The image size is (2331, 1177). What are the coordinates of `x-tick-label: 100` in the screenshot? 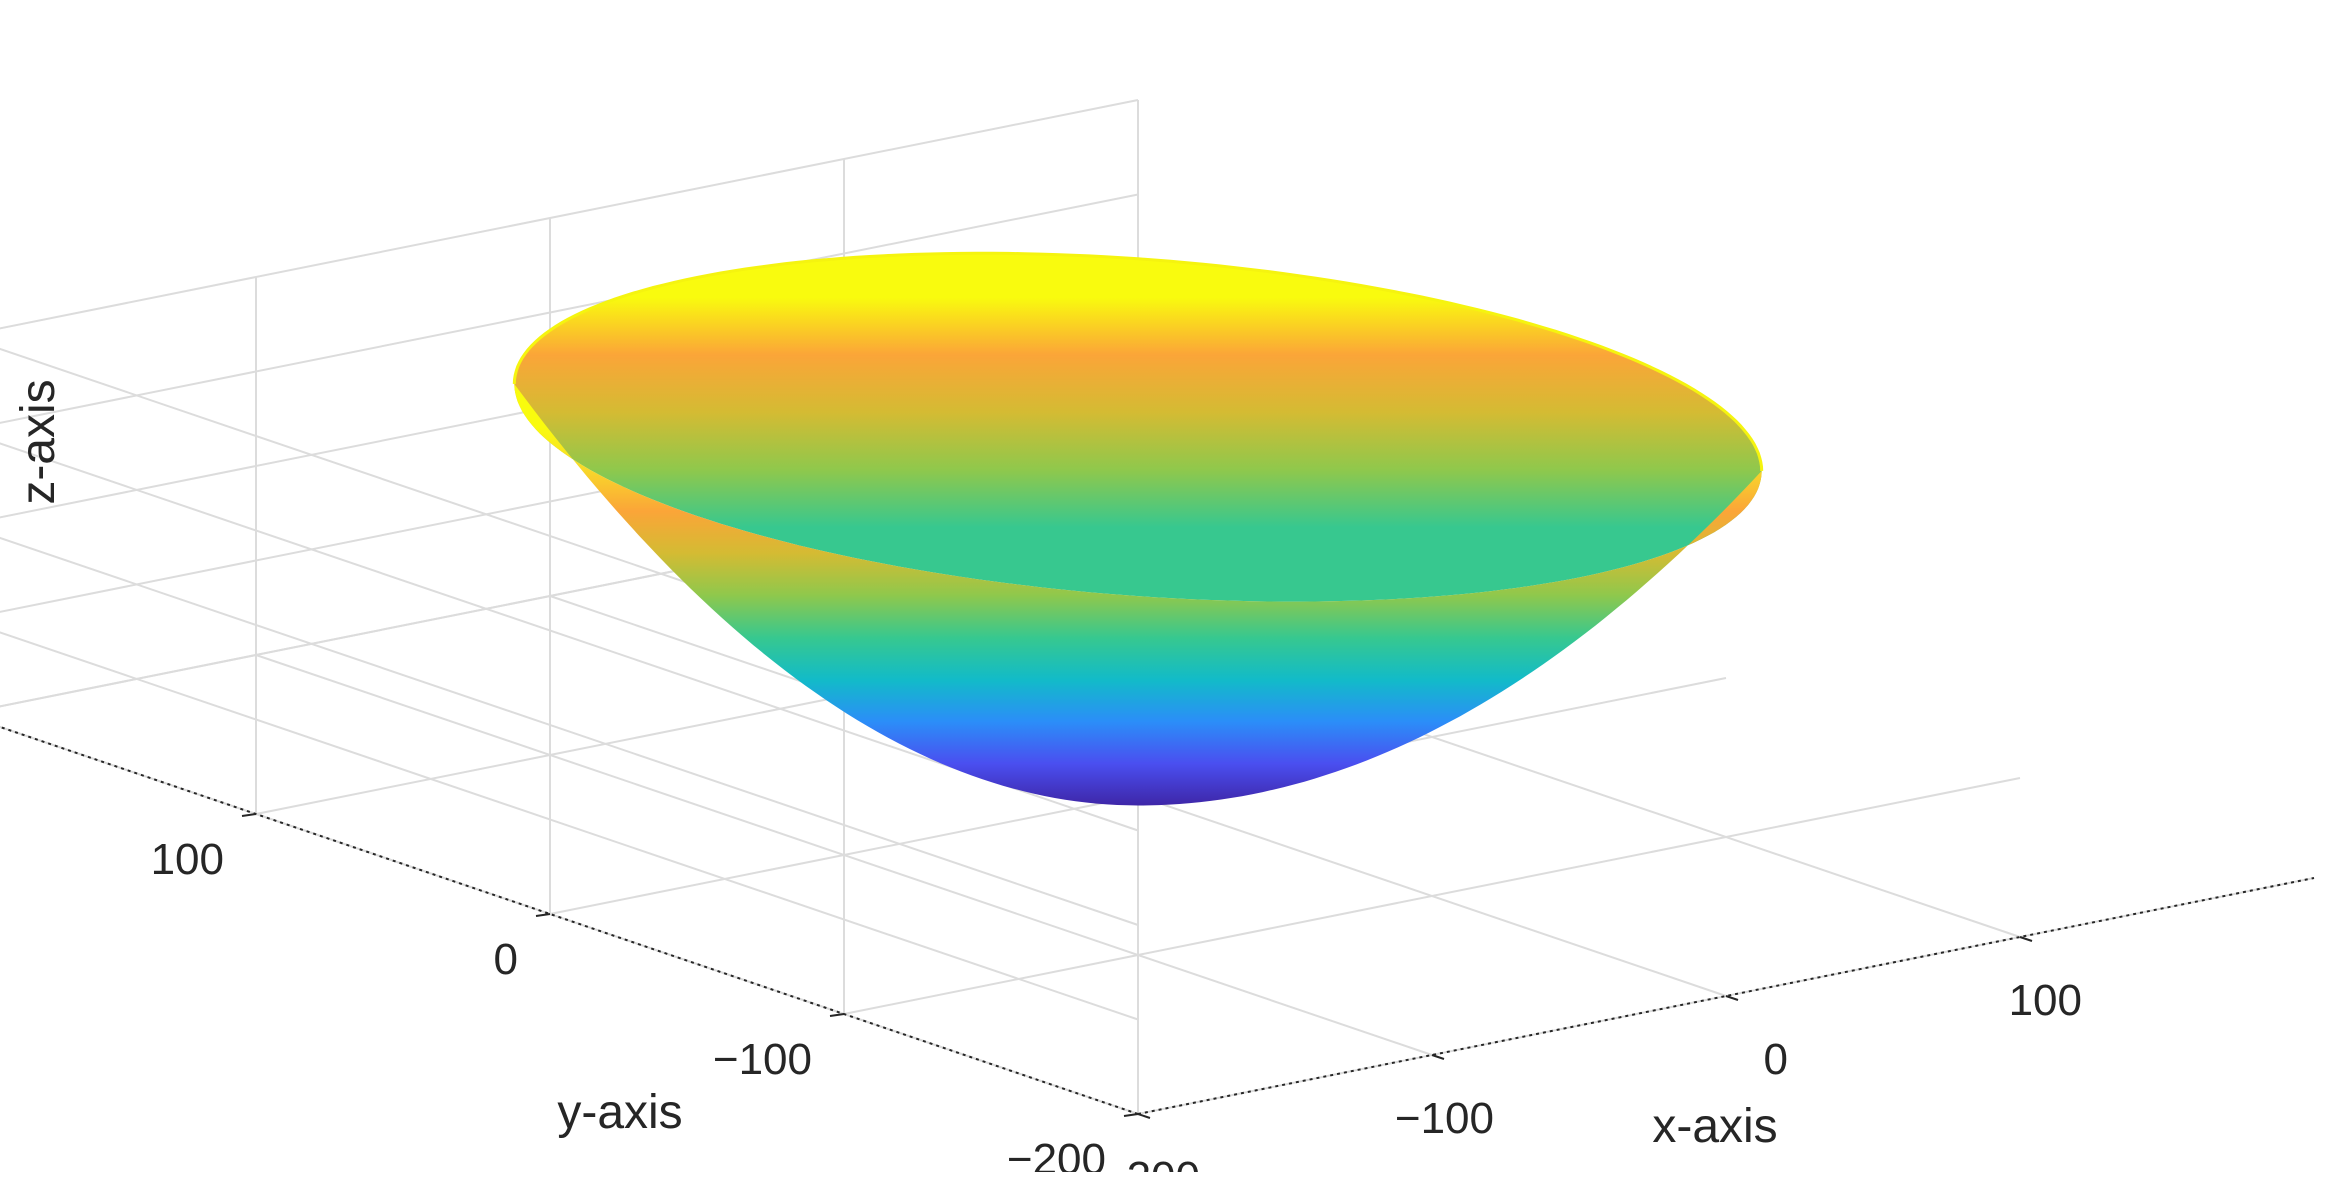 It's located at (2045, 1000).